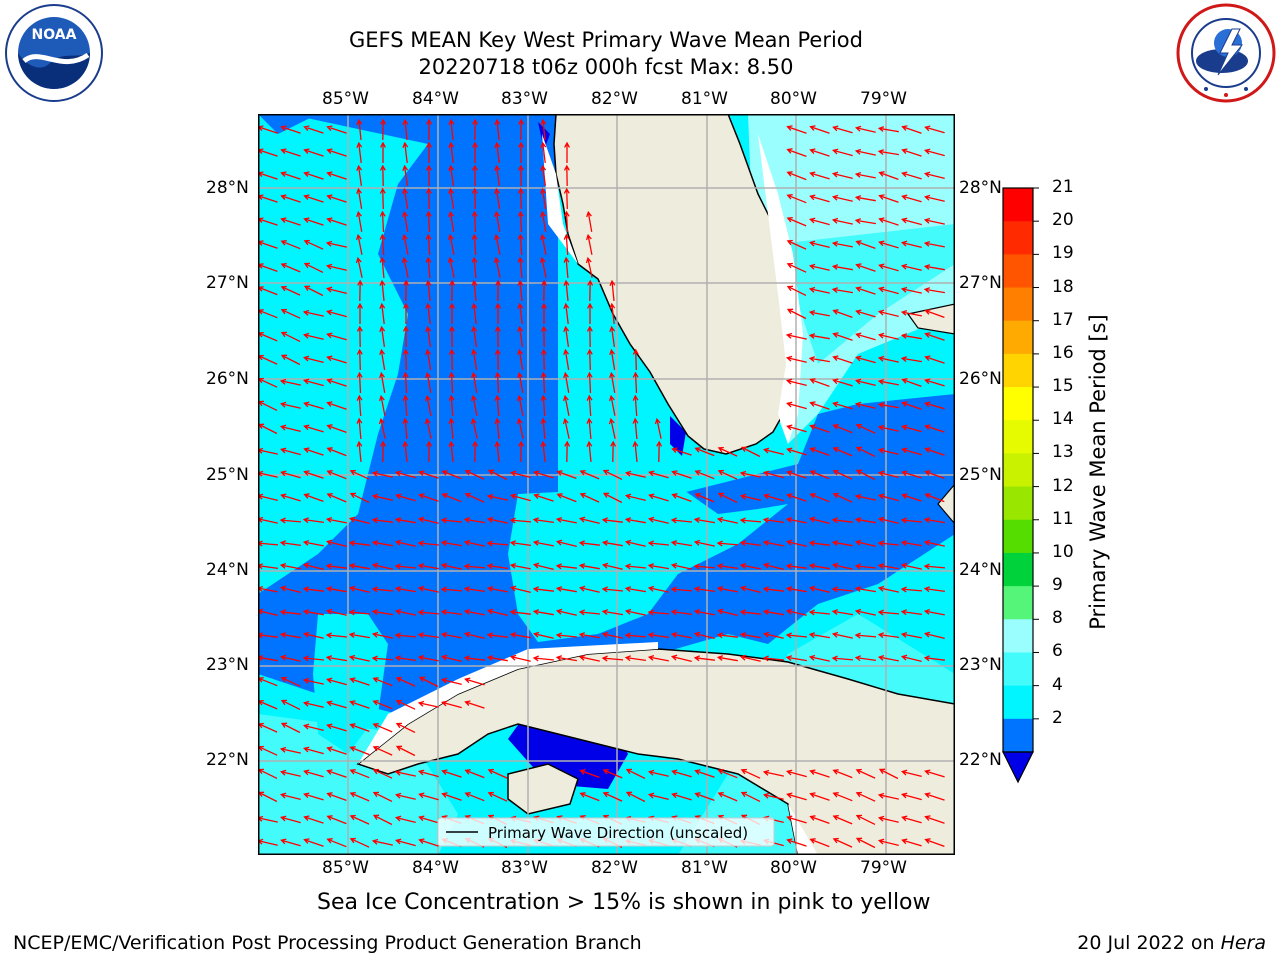 This screenshot has width=1280, height=960. Describe the element at coordinates (606, 832) in the screenshot. I see `map-legend: Primary Wave Direction (unscaled)` at that location.